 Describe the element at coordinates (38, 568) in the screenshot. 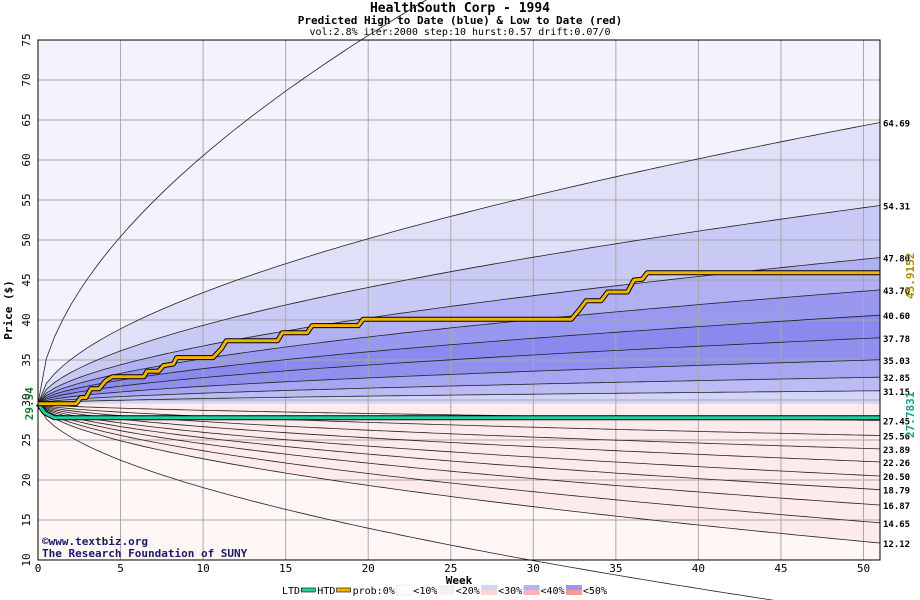

I see `x-tick-label: 0` at that location.